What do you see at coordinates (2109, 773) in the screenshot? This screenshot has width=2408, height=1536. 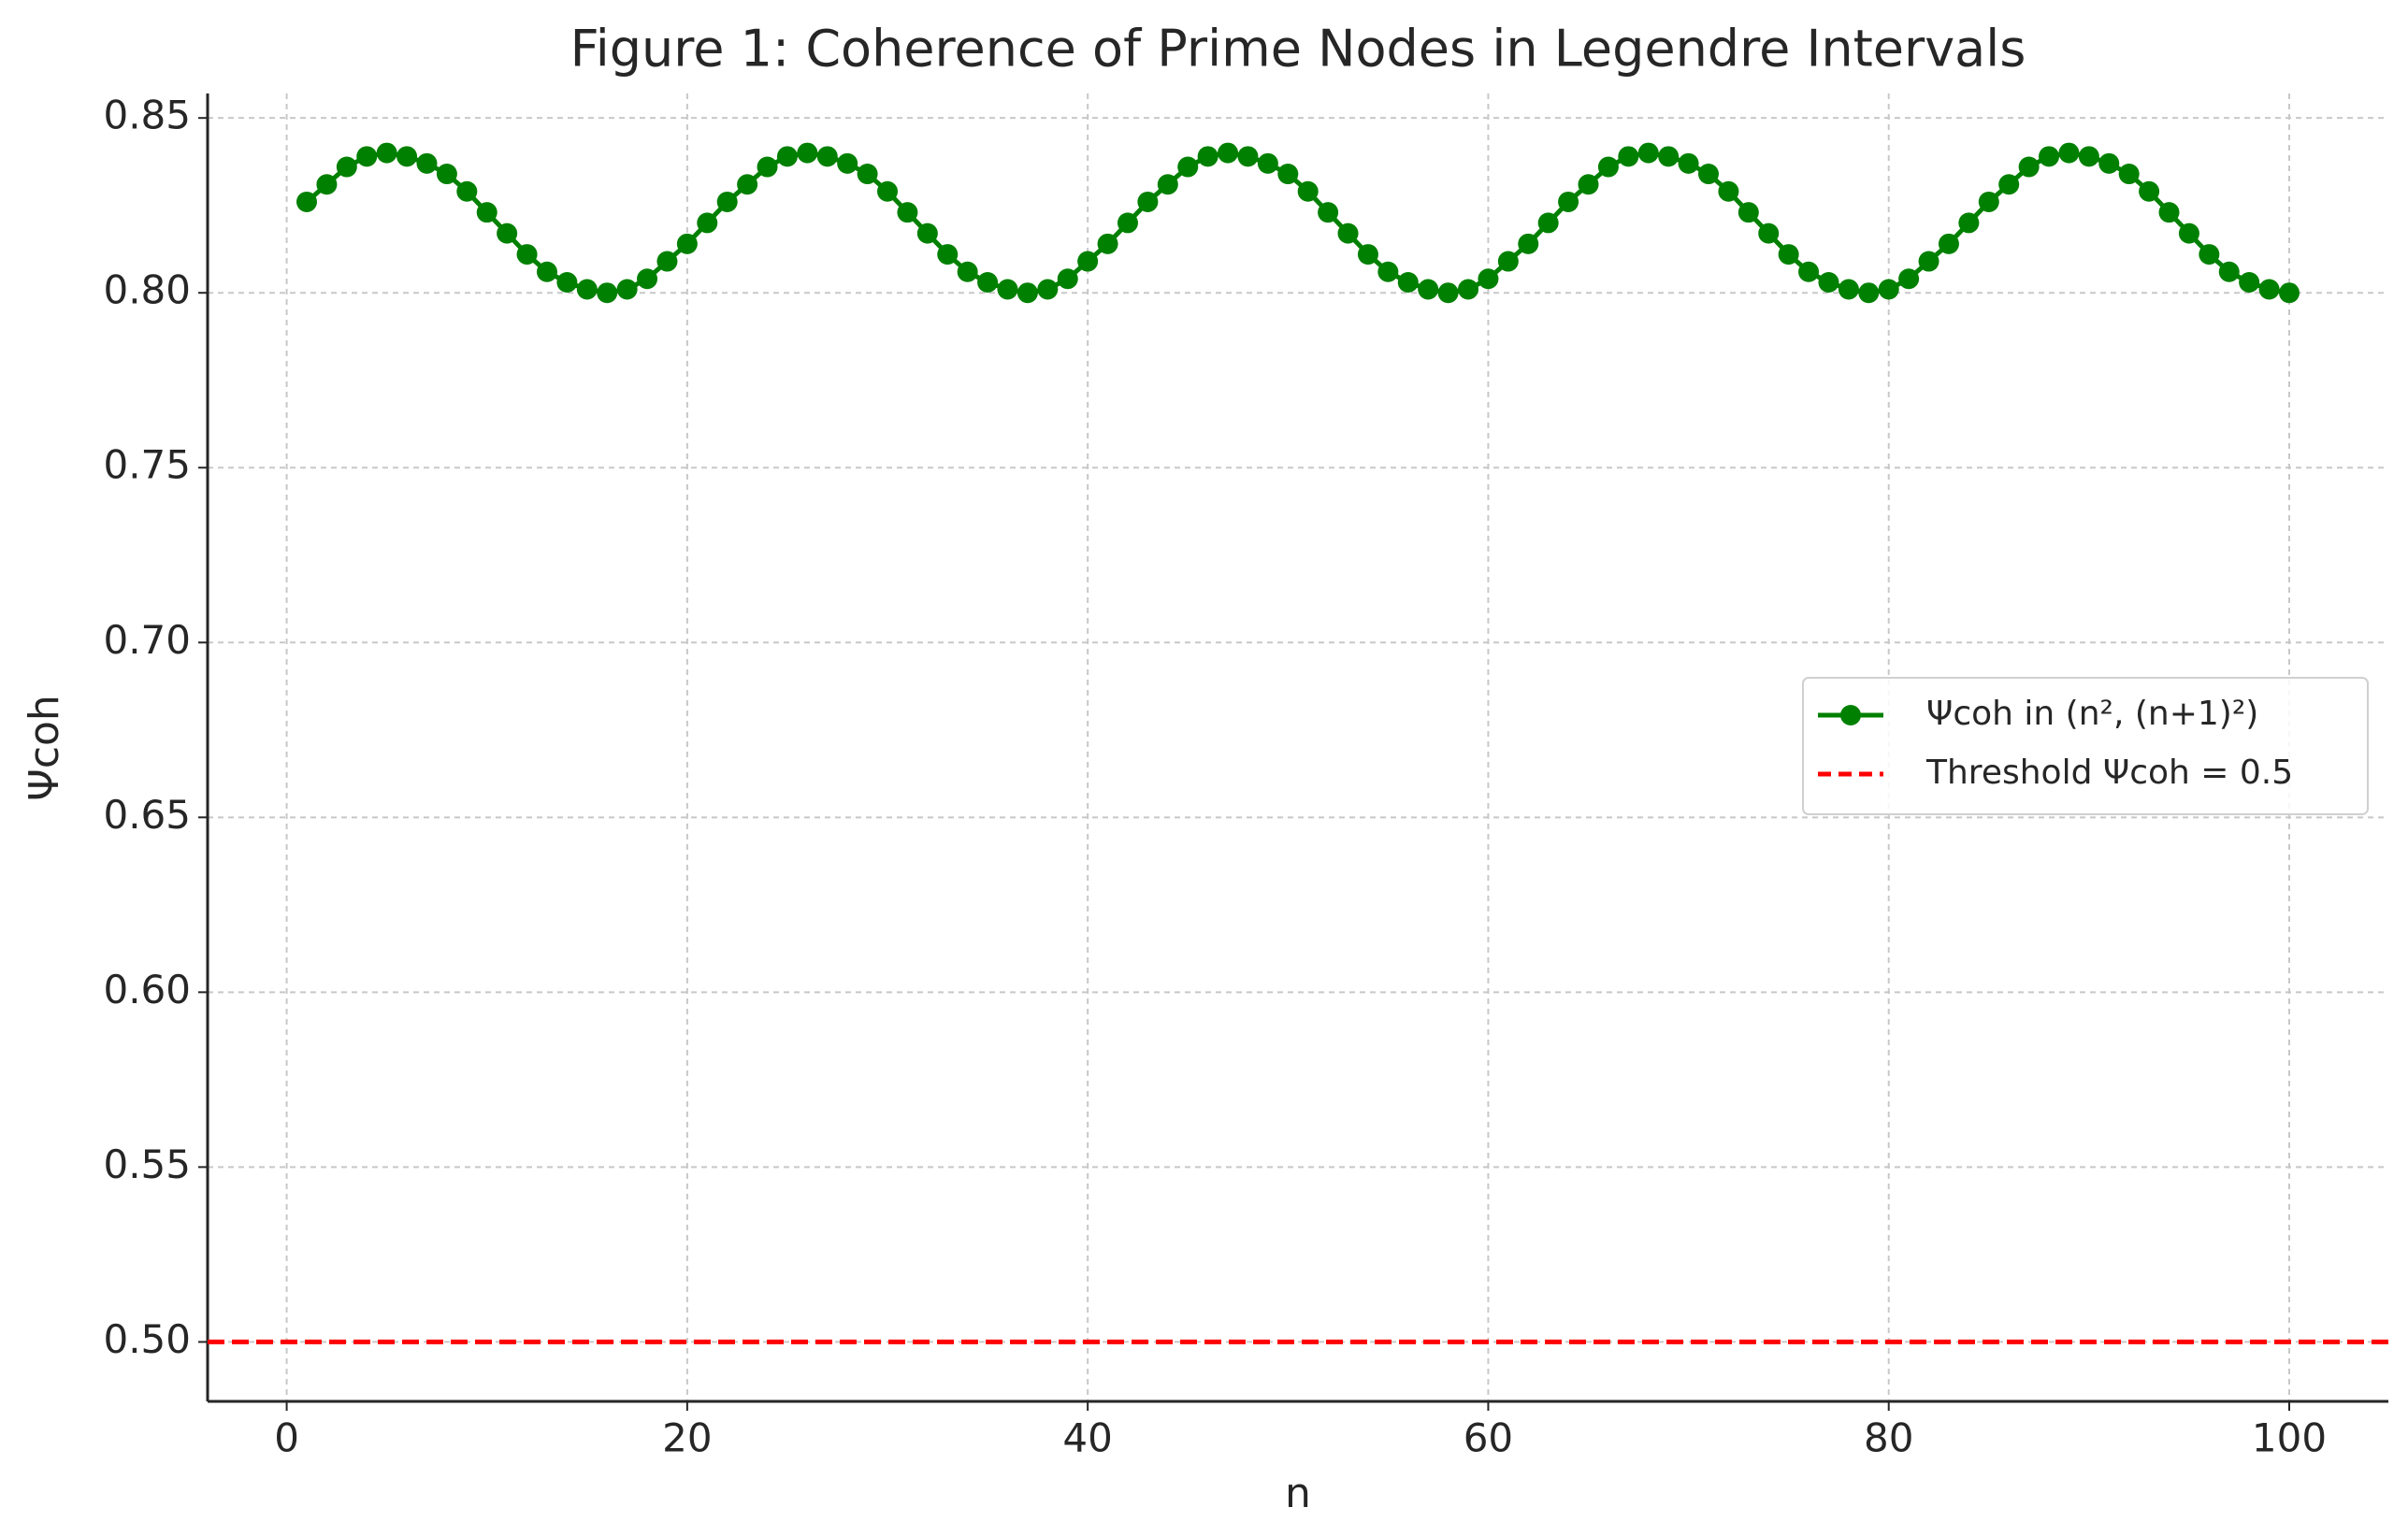 I see `legend-label: Threshold Ψcoh = 0.5` at bounding box center [2109, 773].